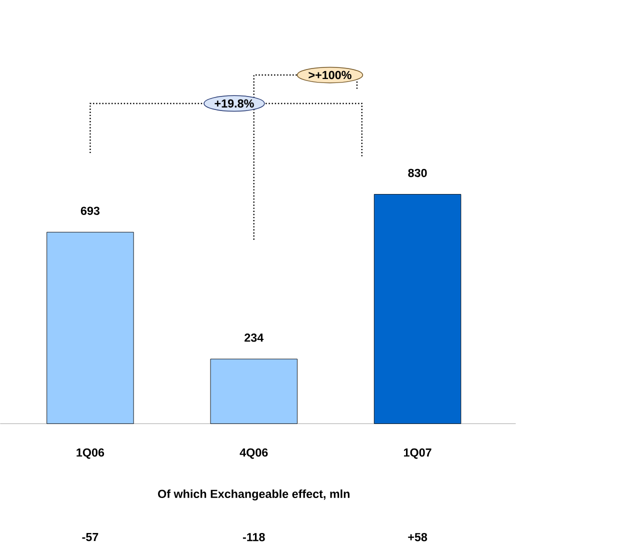  What do you see at coordinates (254, 494) in the screenshot?
I see `text: Of which Exchangeable effect, mln` at bounding box center [254, 494].